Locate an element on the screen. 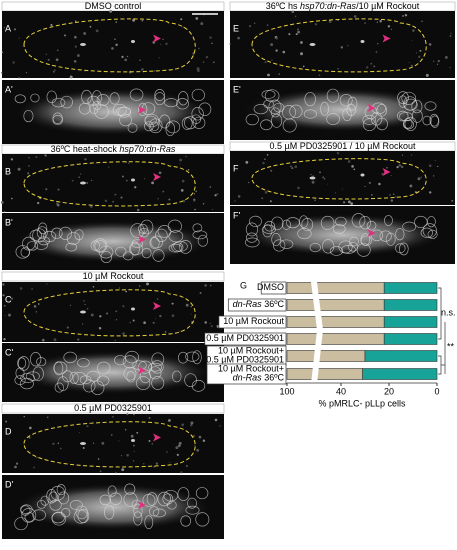 The width and height of the screenshot is (457, 550). panel-title-part: 0.5 µM PD0325901 is located at coordinates (113, 408).